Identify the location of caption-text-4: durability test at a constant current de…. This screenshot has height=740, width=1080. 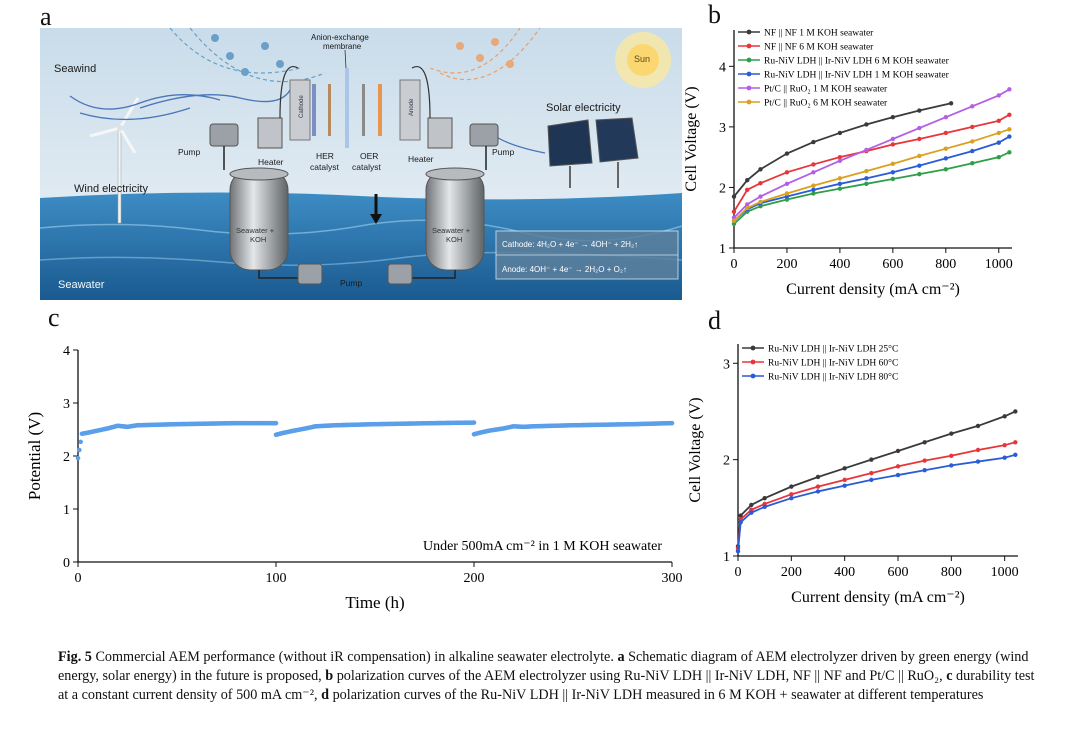
(546, 685).